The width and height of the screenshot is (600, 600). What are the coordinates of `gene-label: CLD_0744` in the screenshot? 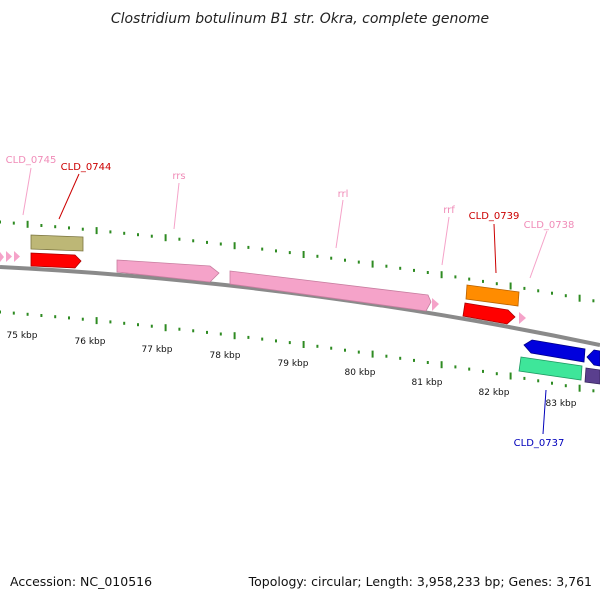 It's located at (86, 167).